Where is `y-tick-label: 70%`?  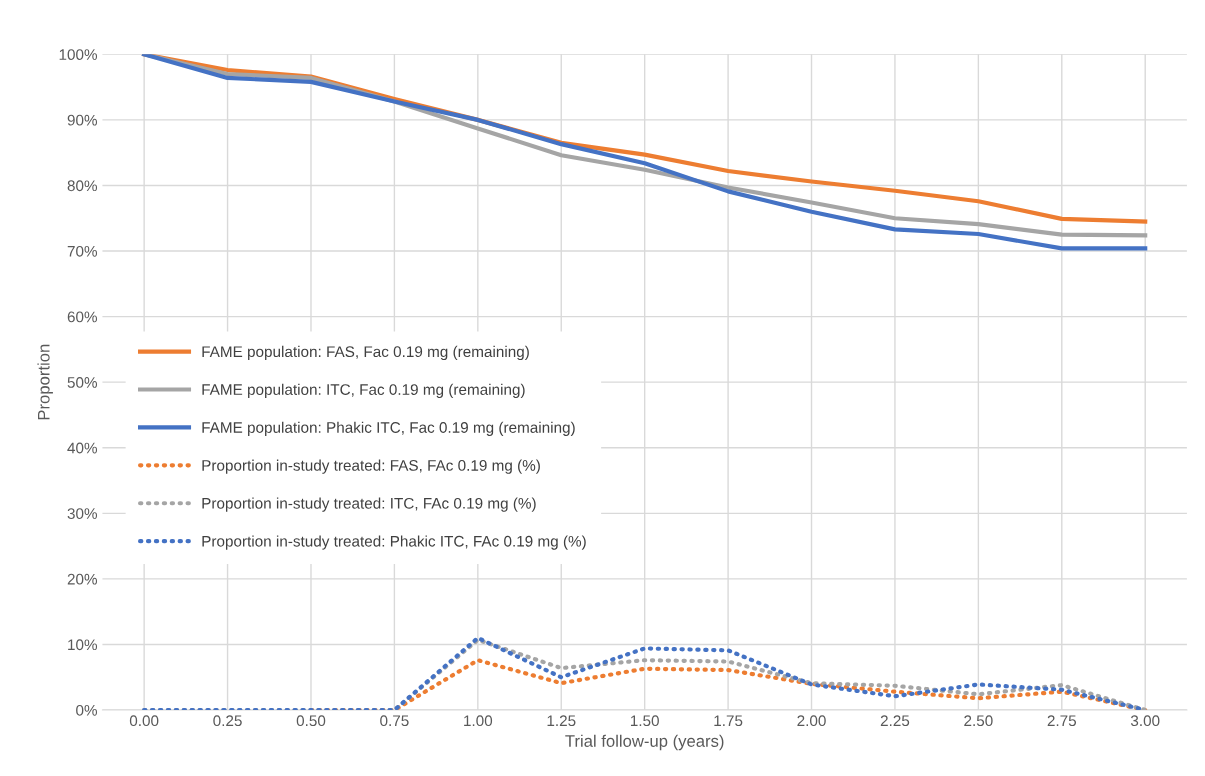
y-tick-label: 70% is located at coordinates (82, 251).